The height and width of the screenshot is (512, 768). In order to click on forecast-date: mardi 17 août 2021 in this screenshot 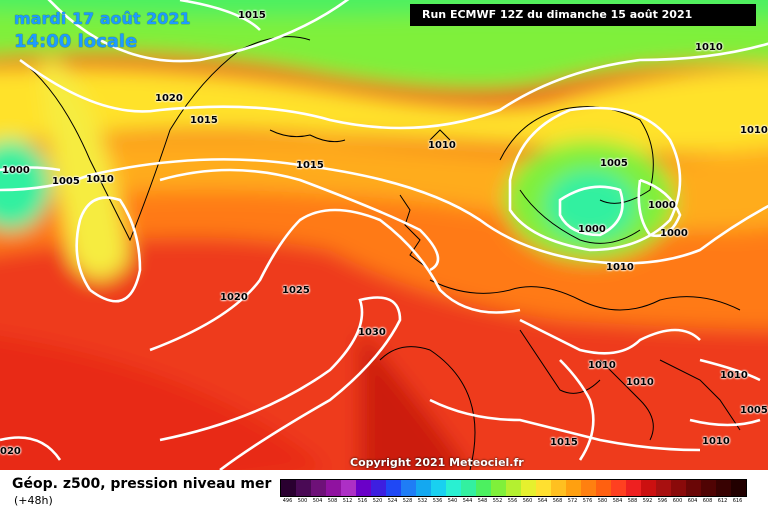, I will do `click(102, 18)`.